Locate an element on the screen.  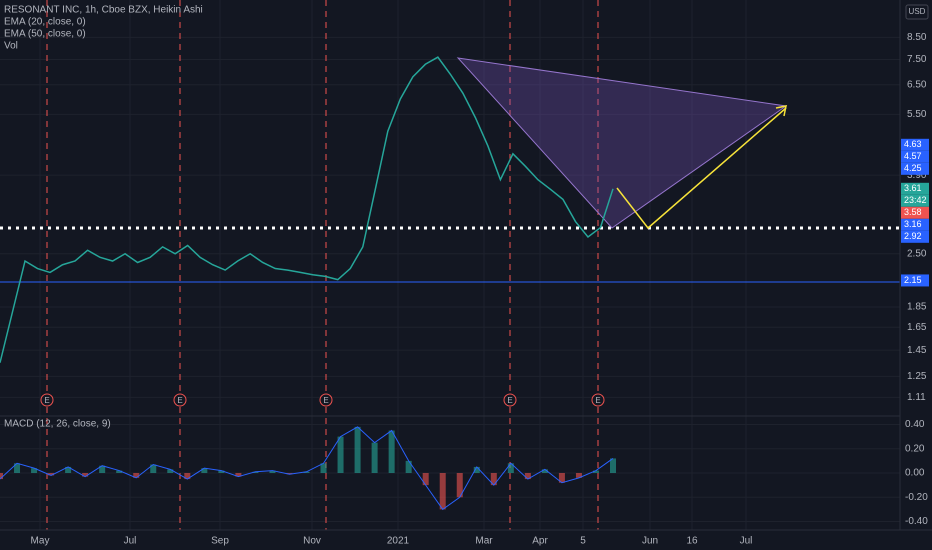
macd-tick-label: 0.40 is located at coordinates (915, 424).